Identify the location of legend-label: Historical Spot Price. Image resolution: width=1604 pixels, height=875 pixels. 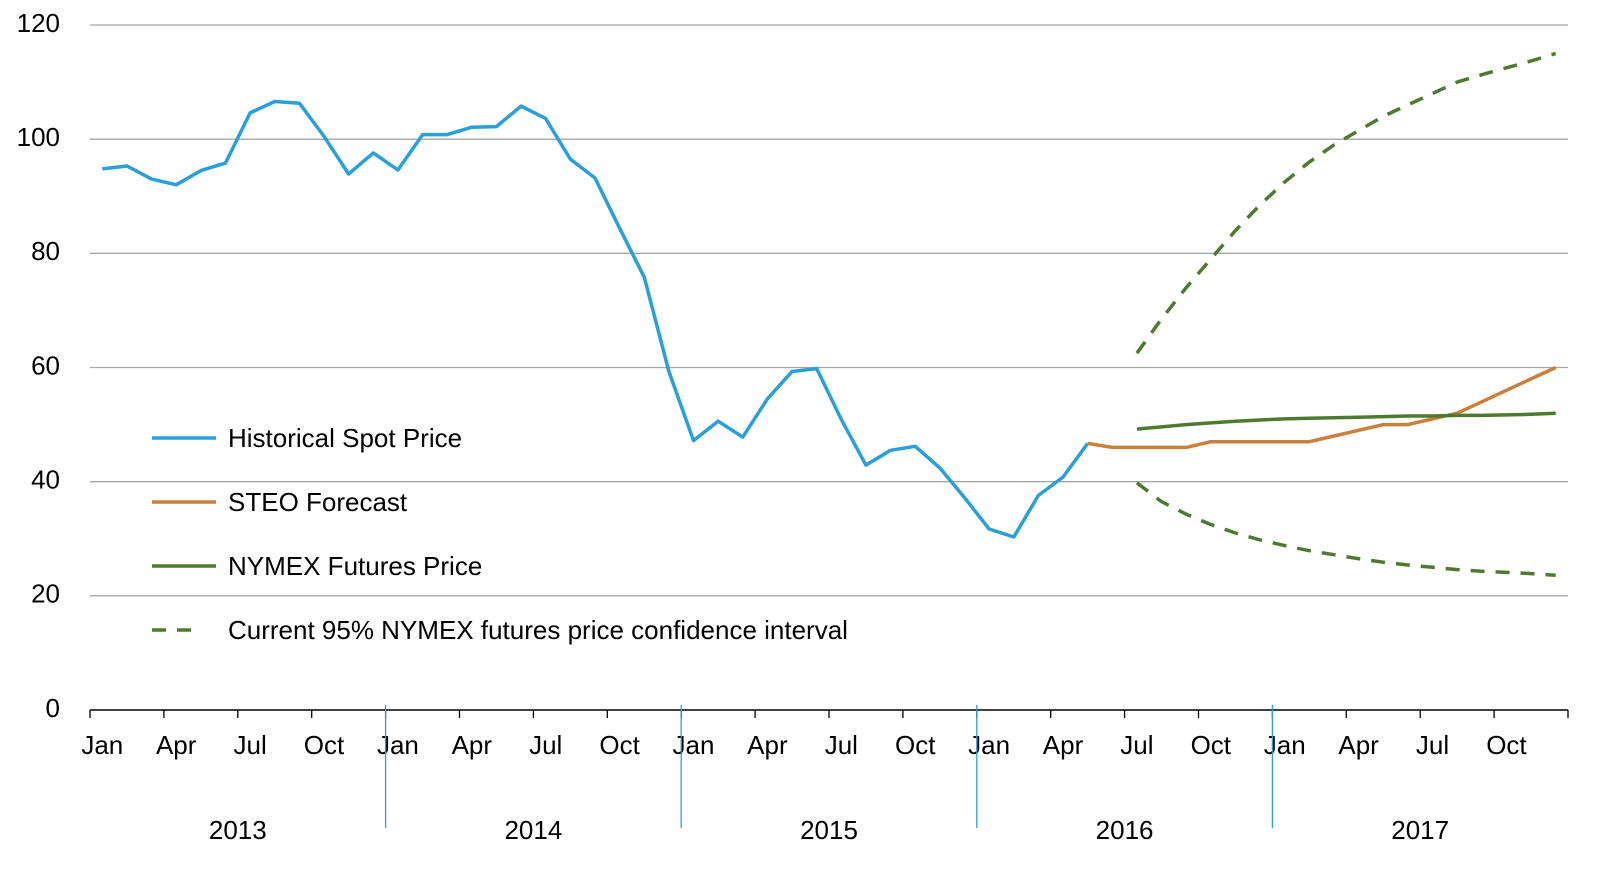
(345, 438).